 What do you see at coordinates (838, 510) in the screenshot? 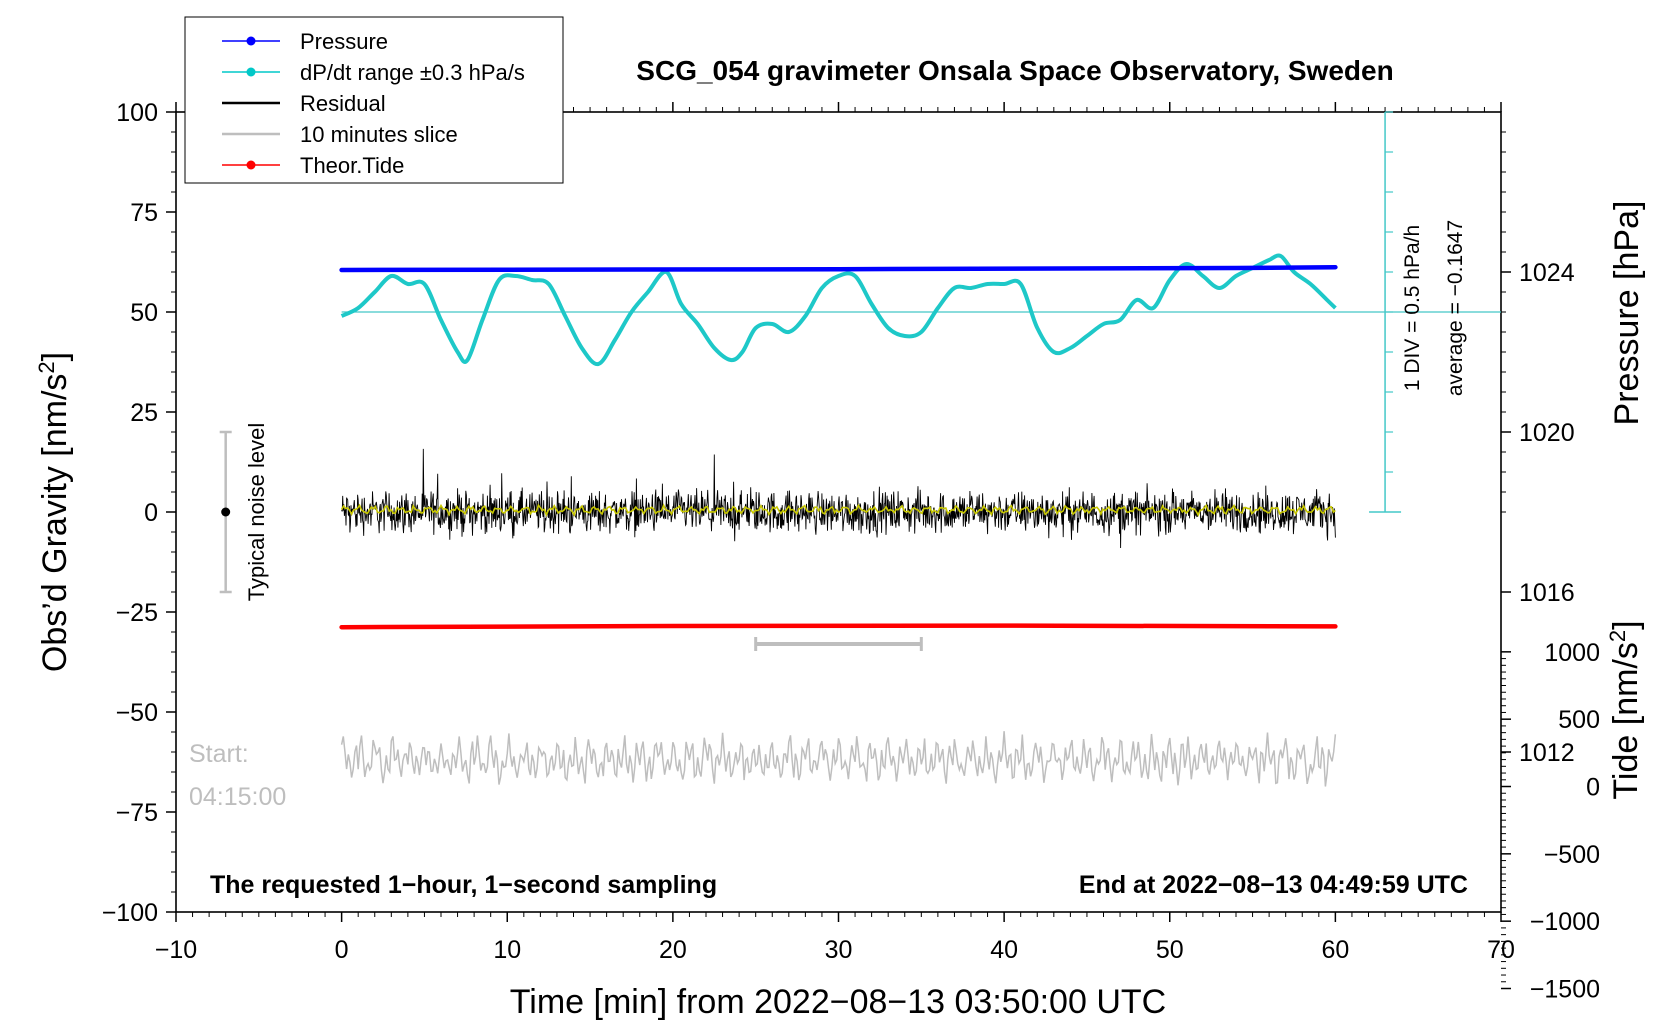
I see `smoothed-residual-line` at bounding box center [838, 510].